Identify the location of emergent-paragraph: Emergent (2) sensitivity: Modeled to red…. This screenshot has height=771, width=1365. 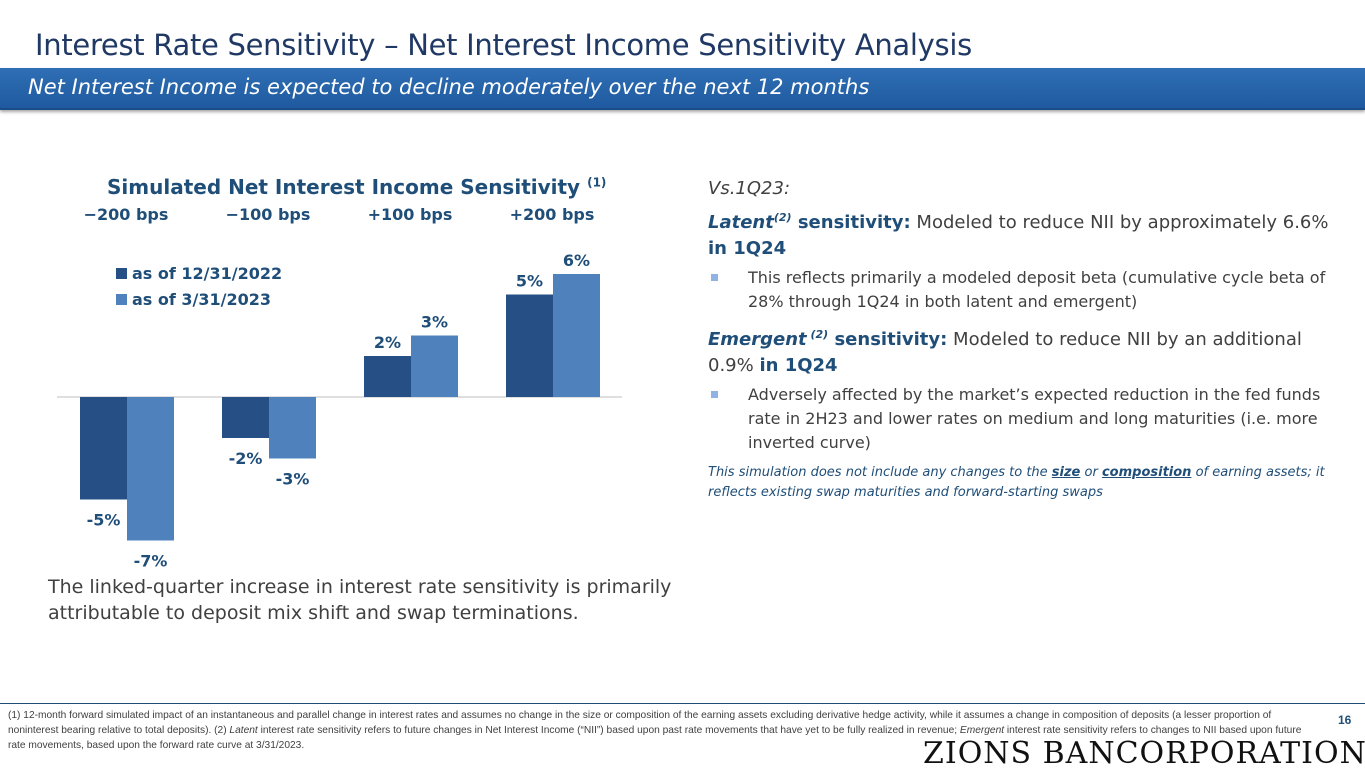
(1023, 350).